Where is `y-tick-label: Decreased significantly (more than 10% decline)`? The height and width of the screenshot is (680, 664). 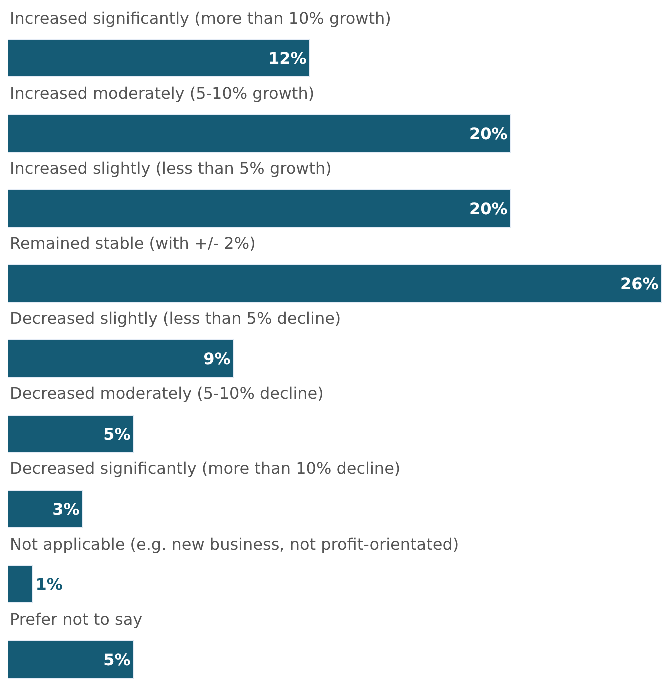 y-tick-label: Decreased significantly (more than 10% decline) is located at coordinates (205, 468).